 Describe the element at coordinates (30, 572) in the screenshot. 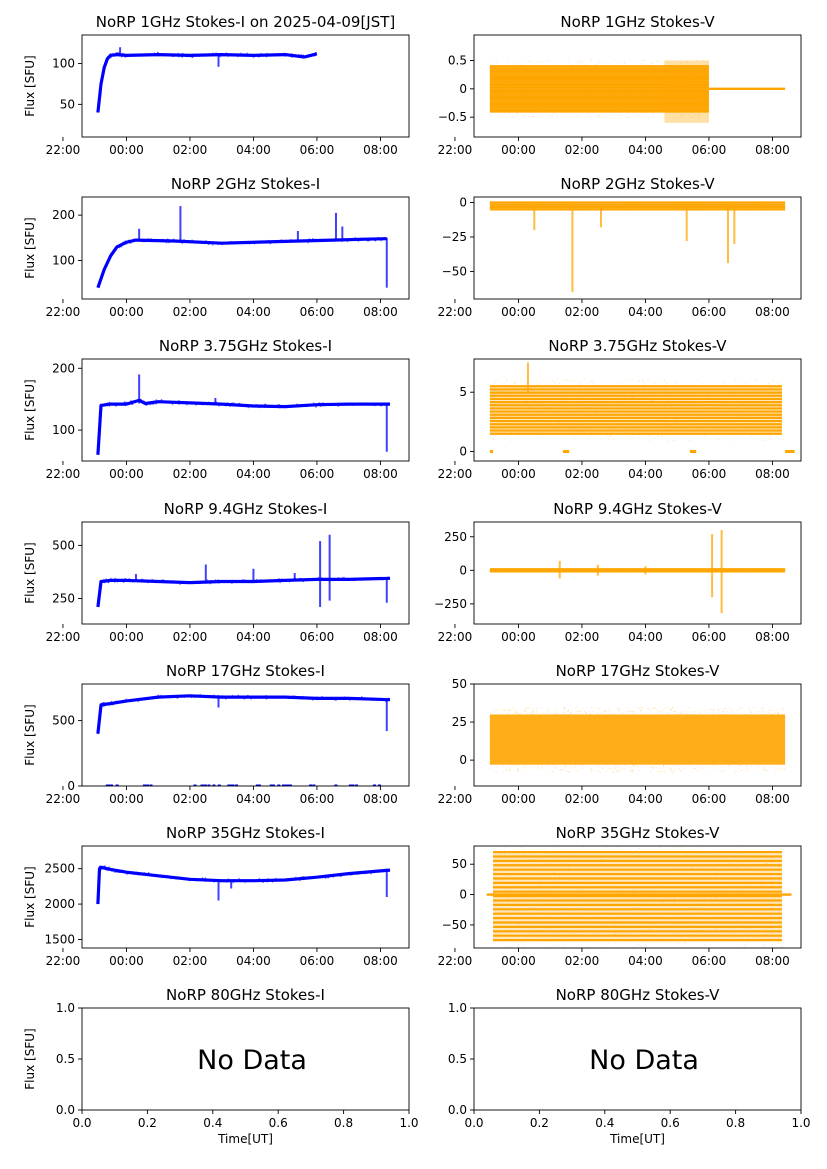

I see `y-axis-label: Flux [SFU]` at that location.